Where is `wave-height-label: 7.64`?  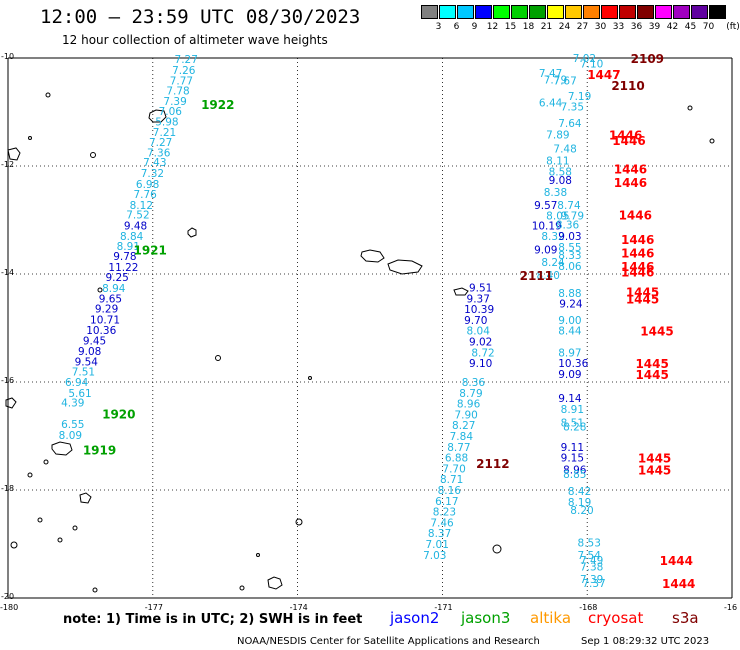 wave-height-label: 7.64 is located at coordinates (570, 124).